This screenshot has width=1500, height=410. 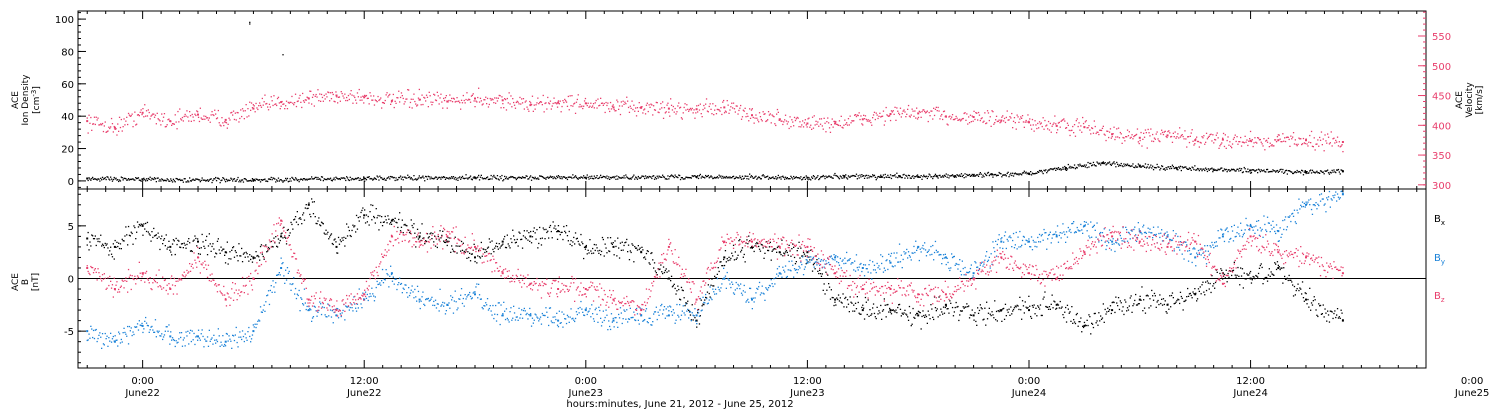 What do you see at coordinates (67, 150) in the screenshot?
I see `density-axis-tick-label: 20` at bounding box center [67, 150].